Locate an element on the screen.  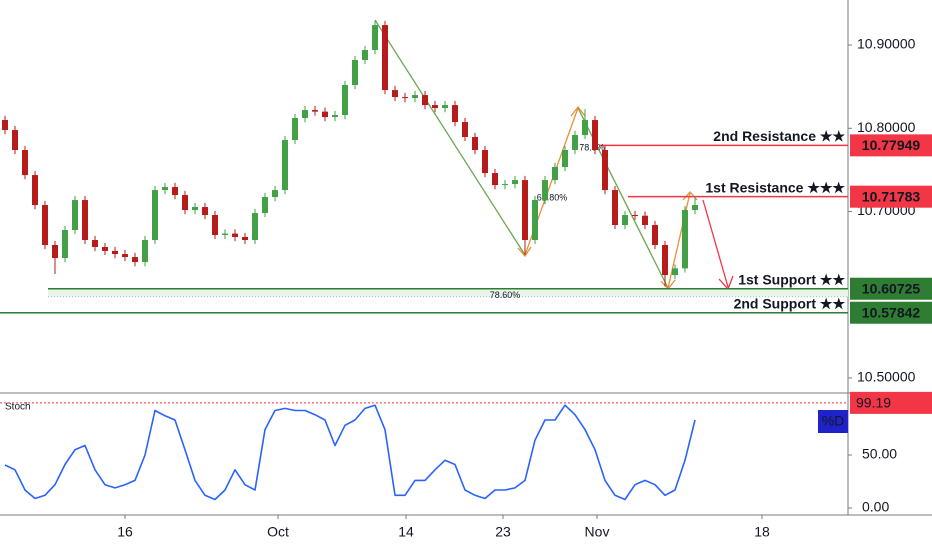
price-badge-label: 10.77949 is located at coordinates (891, 145).